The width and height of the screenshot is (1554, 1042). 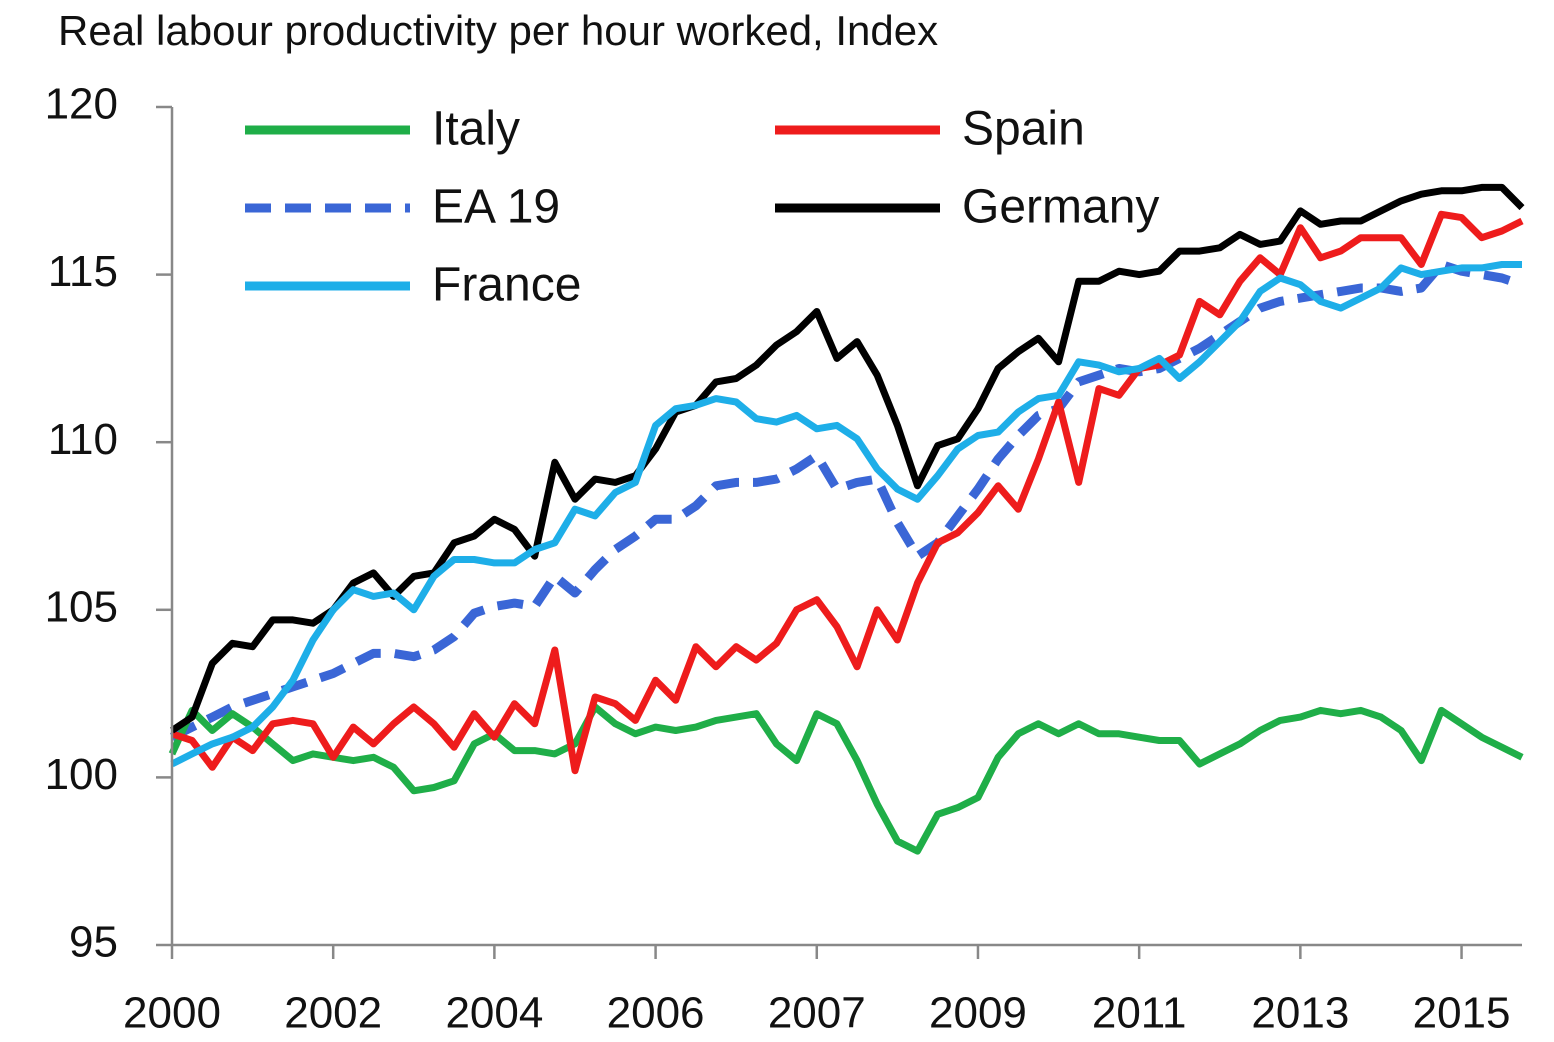 What do you see at coordinates (496, 207) in the screenshot?
I see `legend-label: EA 19` at bounding box center [496, 207].